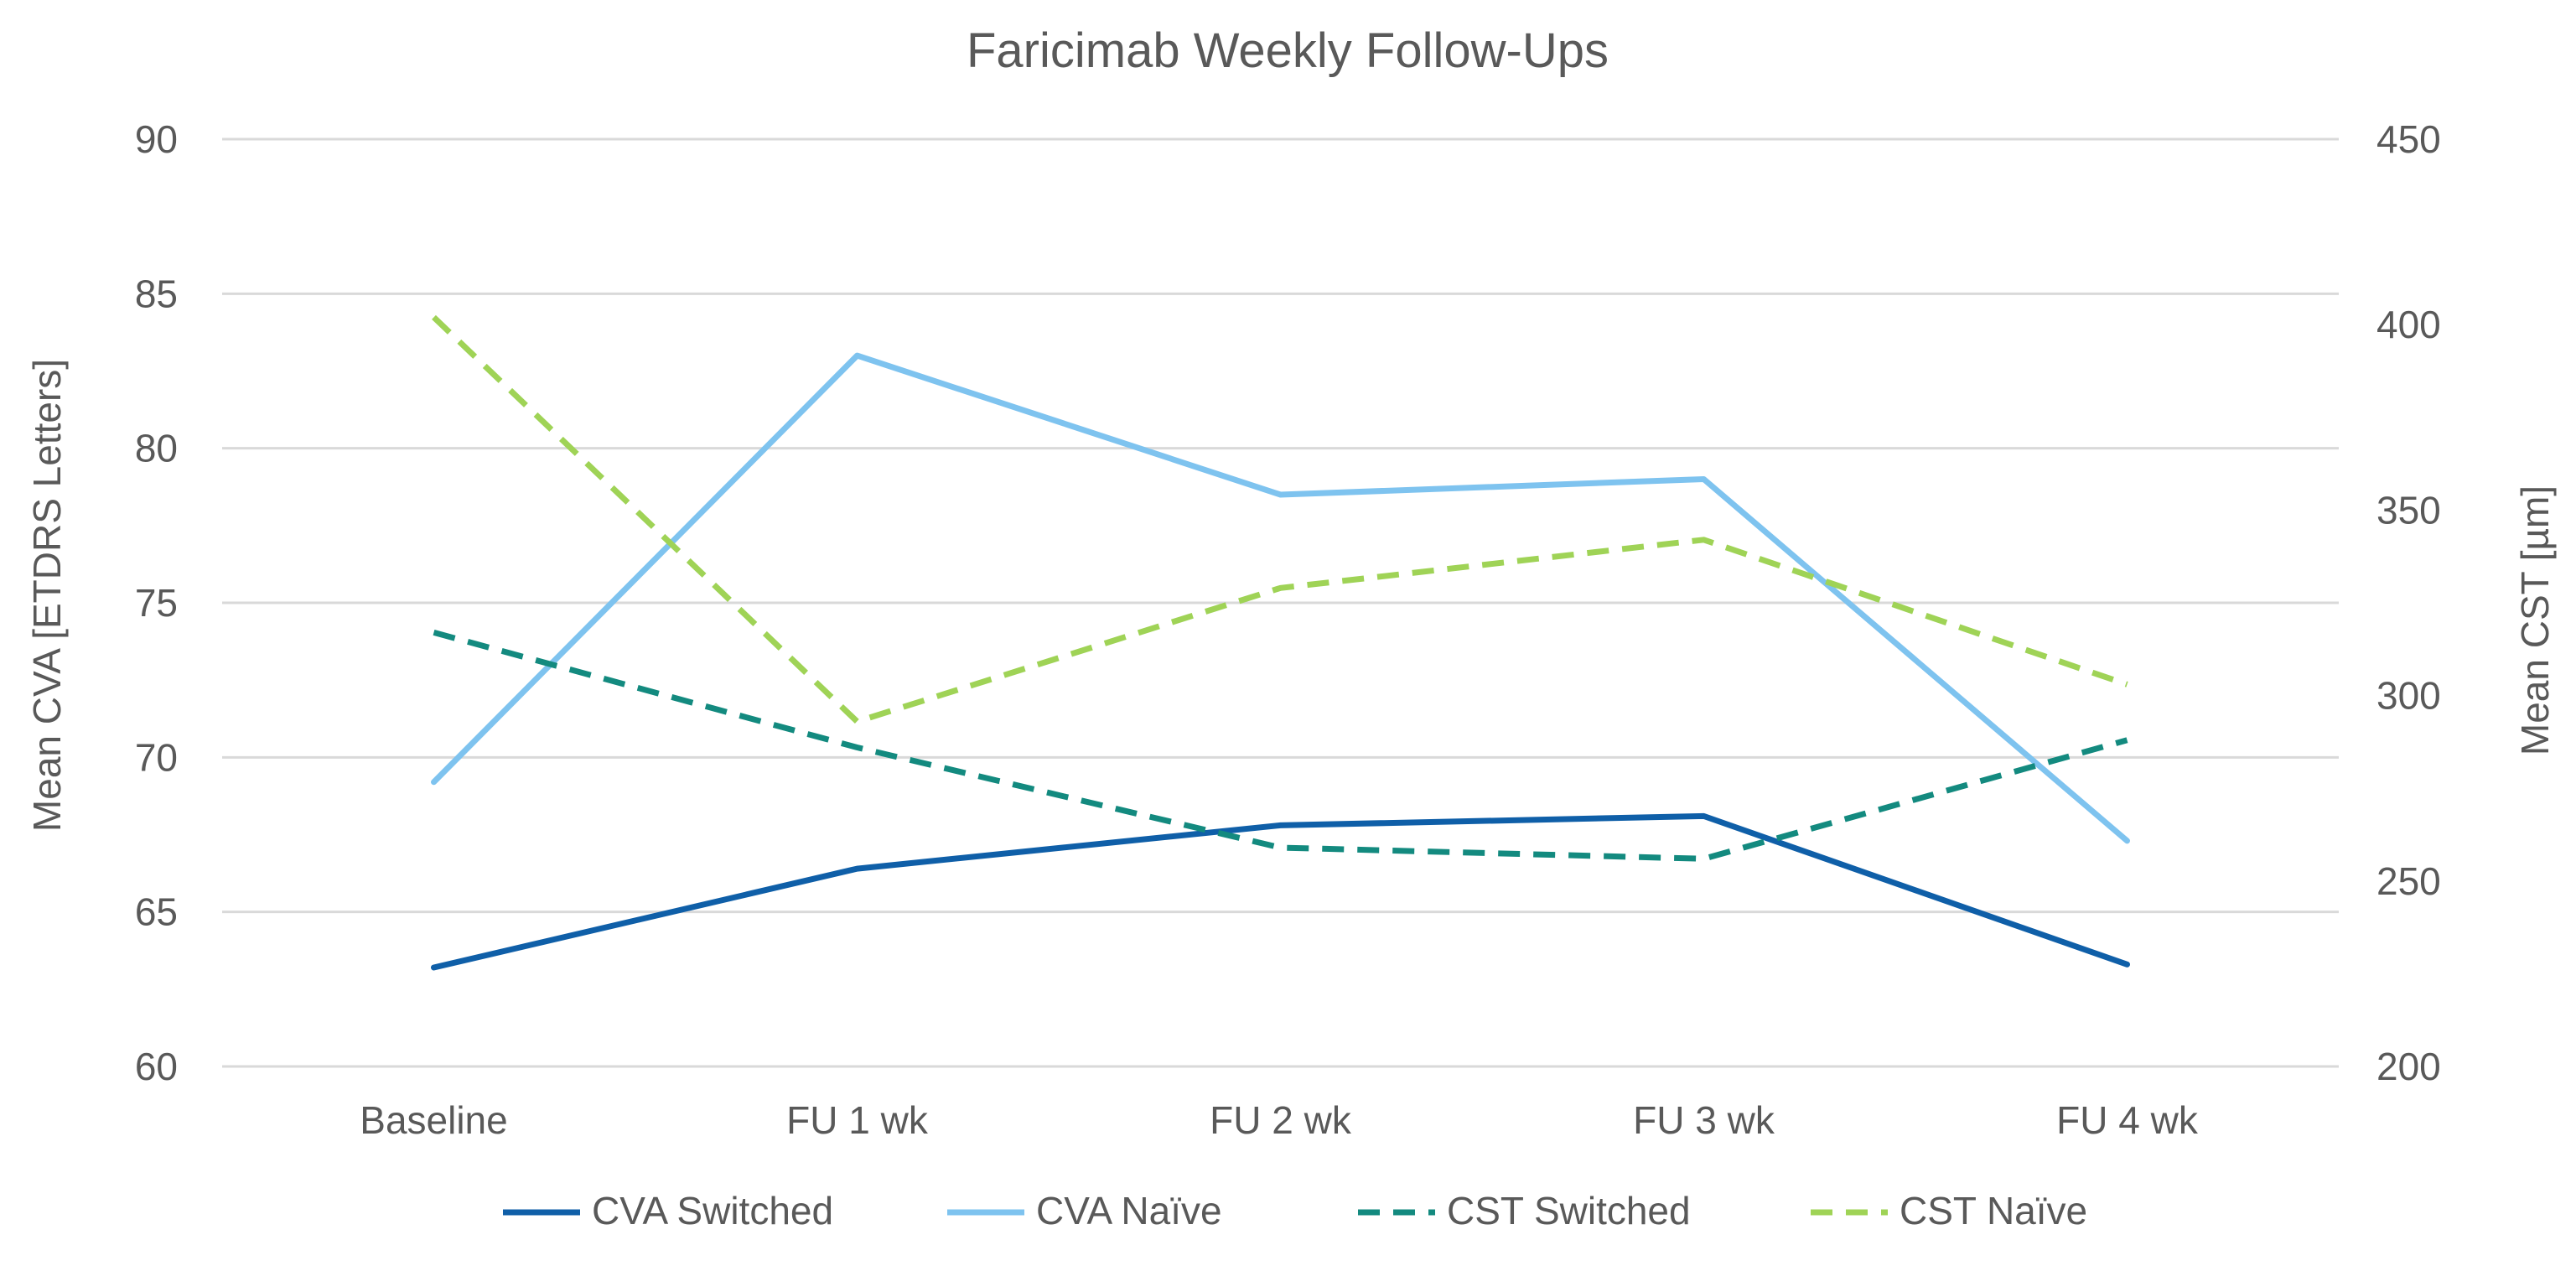 The width and height of the screenshot is (2576, 1266). Describe the element at coordinates (857, 1120) in the screenshot. I see `x-tick-label: FU 1 wk` at that location.